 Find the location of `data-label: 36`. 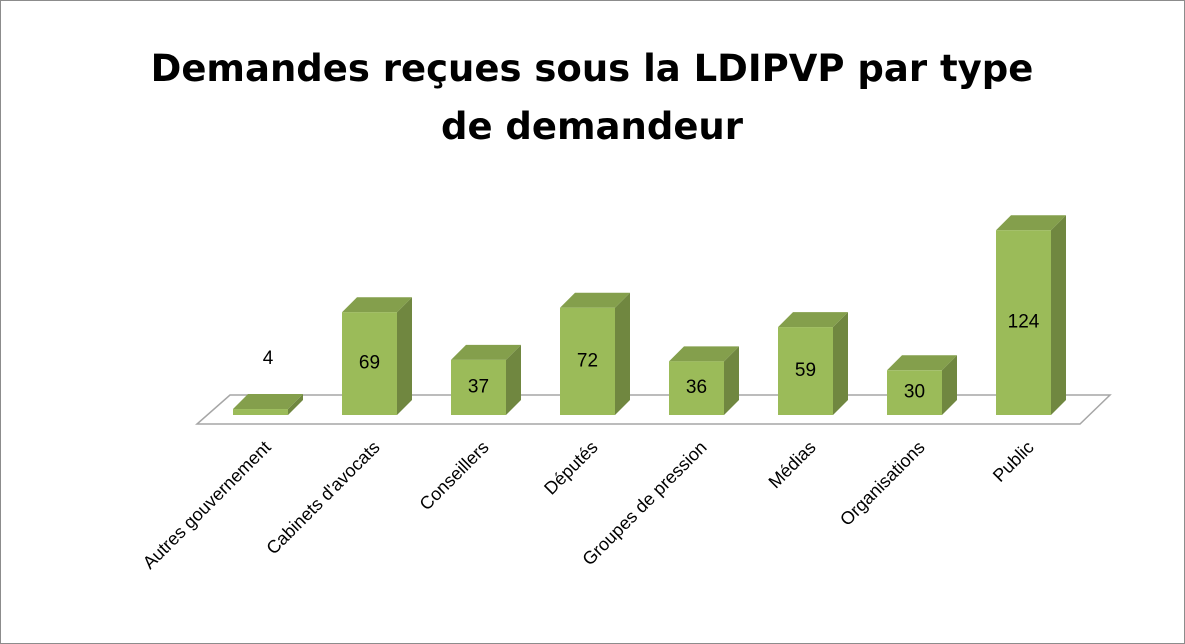

data-label: 36 is located at coordinates (696, 387).